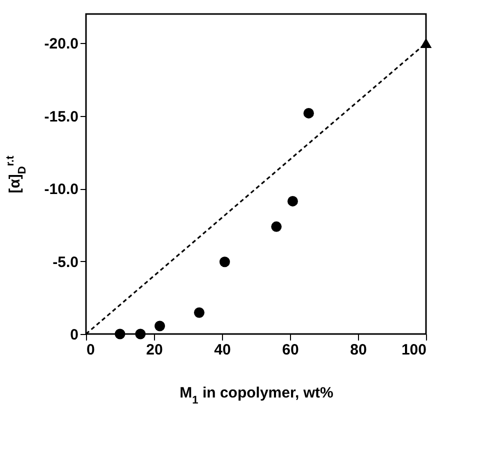  What do you see at coordinates (74, 335) in the screenshot?
I see `y-tick-label: 0` at bounding box center [74, 335].